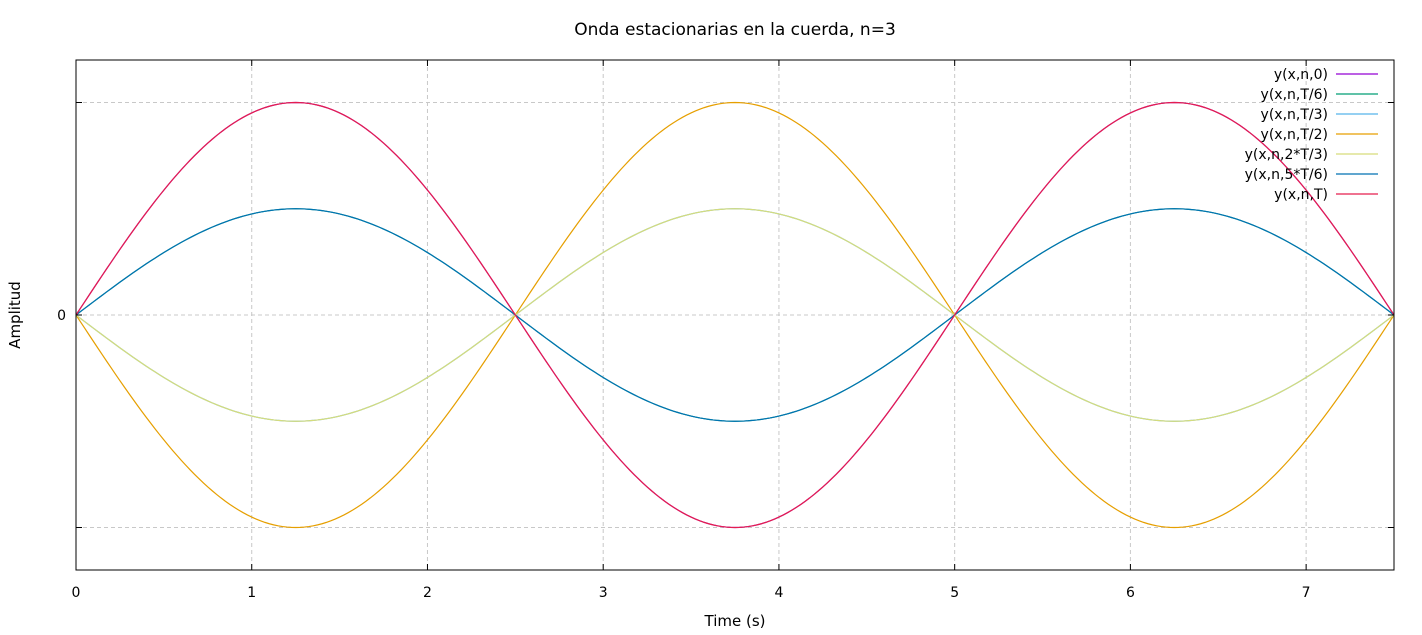 The width and height of the screenshot is (1422, 635). I want to click on legend-label: y(x,n,T/6), so click(1294, 95).